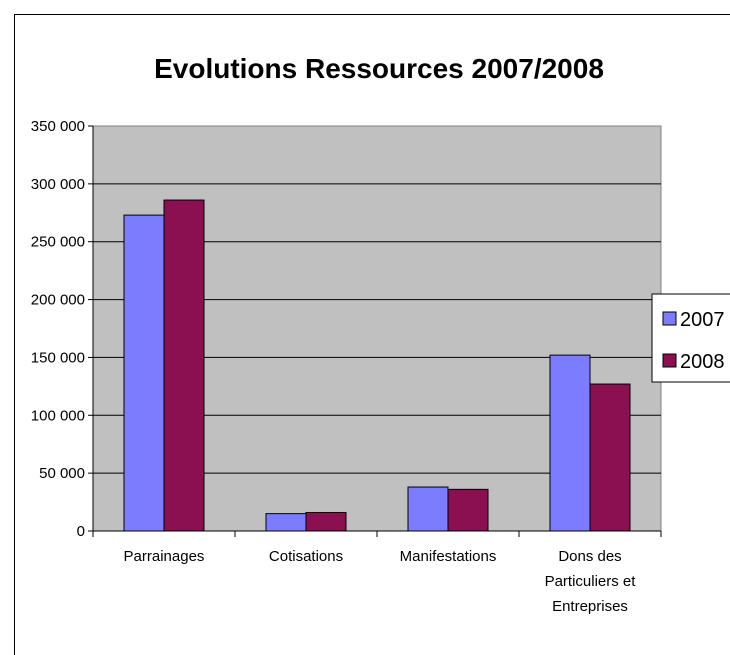 Image resolution: width=730 pixels, height=655 pixels. I want to click on y-tick-label: 0, so click(81, 531).